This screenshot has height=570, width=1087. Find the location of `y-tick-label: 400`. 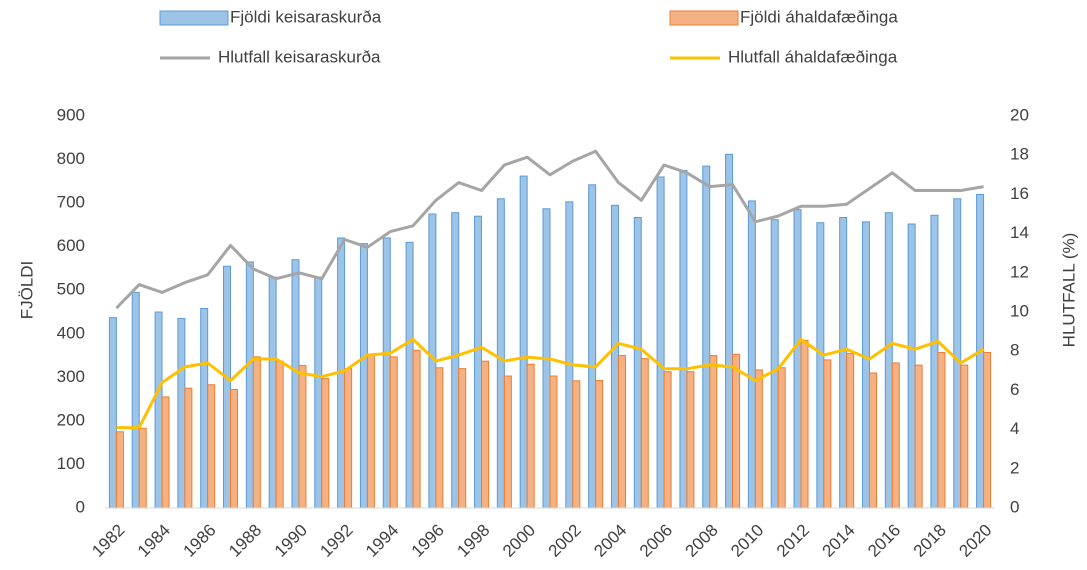

y-tick-label: 400 is located at coordinates (71, 332).